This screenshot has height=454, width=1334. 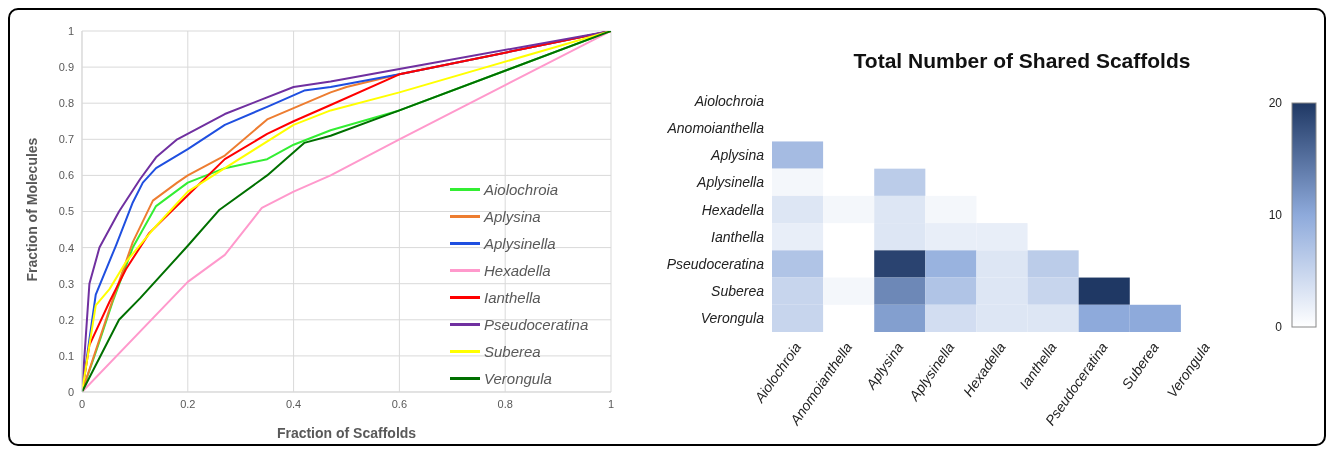 I want to click on y-tick-label: Aplysinella, so click(x=730, y=182).